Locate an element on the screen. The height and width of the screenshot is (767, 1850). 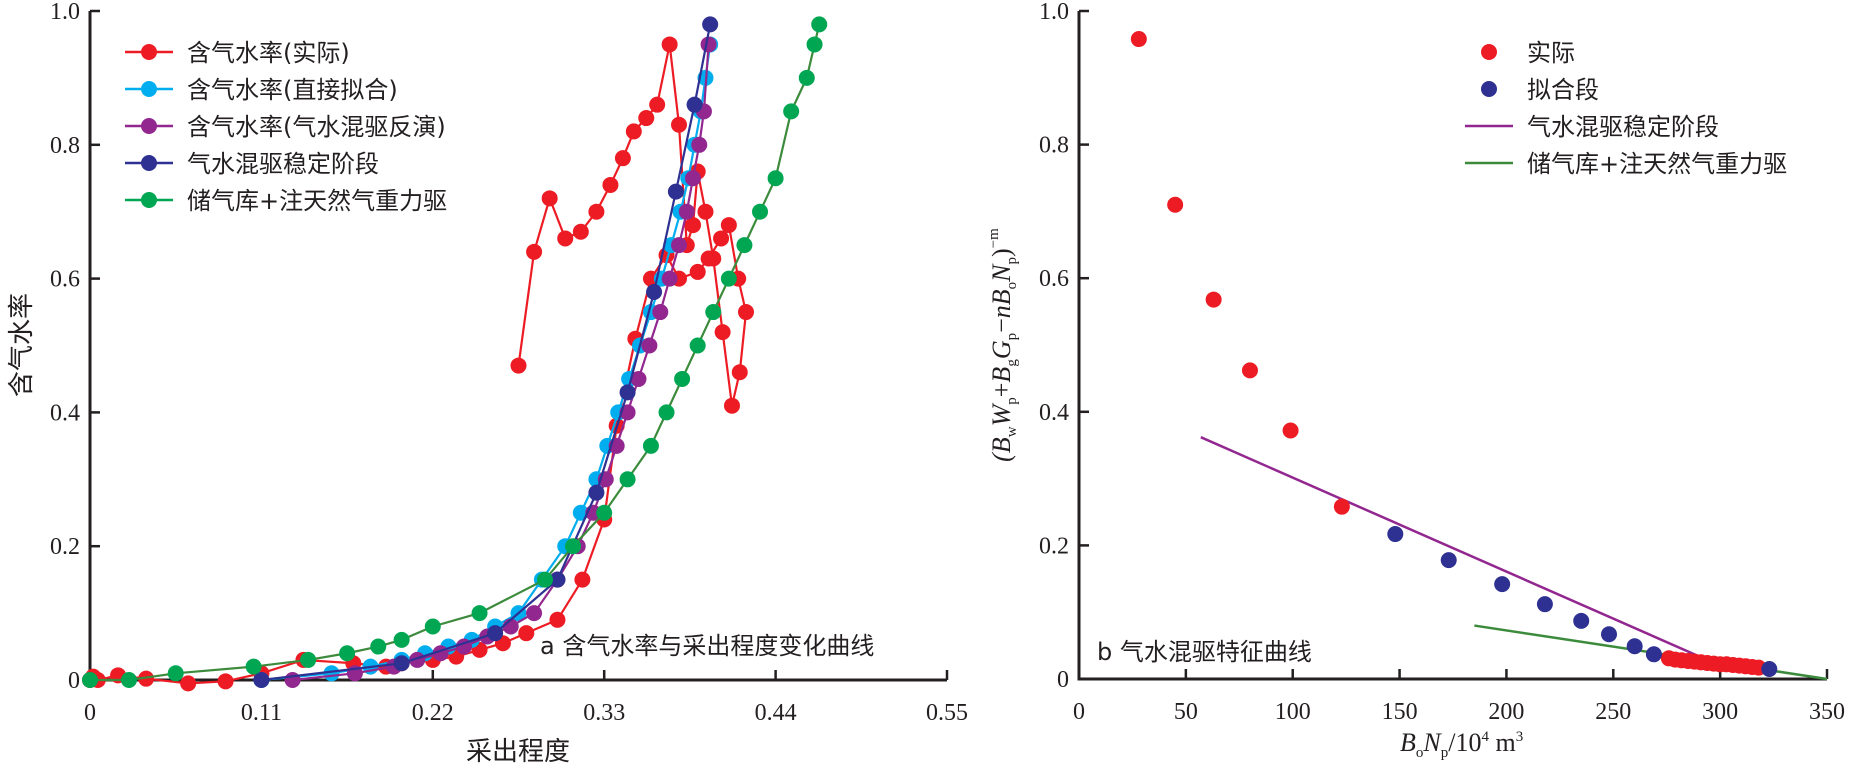
x-tick-label: 0.44 is located at coordinates (776, 713).